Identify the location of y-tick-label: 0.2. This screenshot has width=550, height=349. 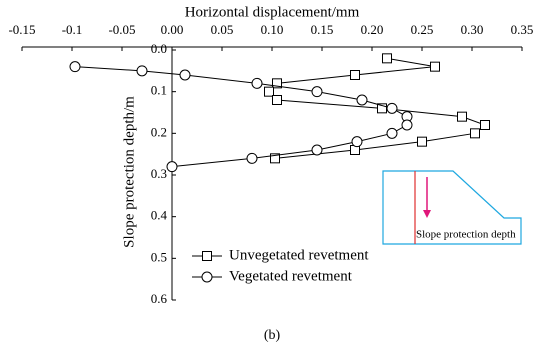
(159, 131).